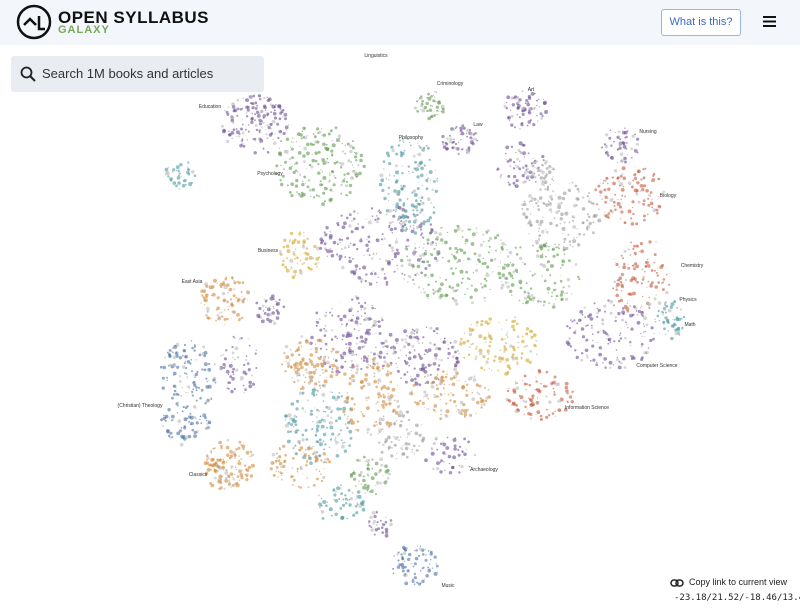 The width and height of the screenshot is (800, 615). What do you see at coordinates (770, 22) in the screenshot?
I see `menu-icon` at bounding box center [770, 22].